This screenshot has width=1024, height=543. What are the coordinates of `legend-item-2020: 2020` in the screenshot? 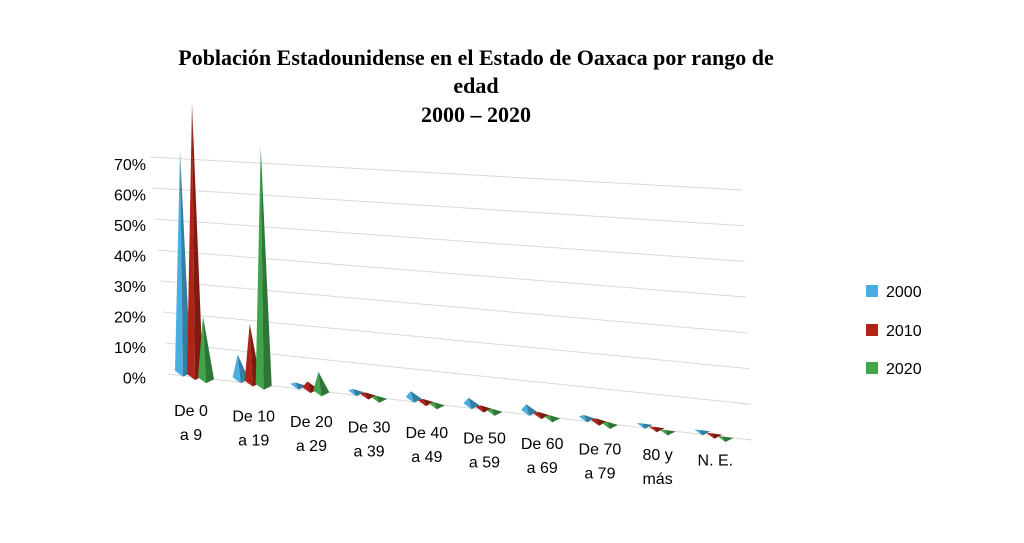 It's located at (894, 369).